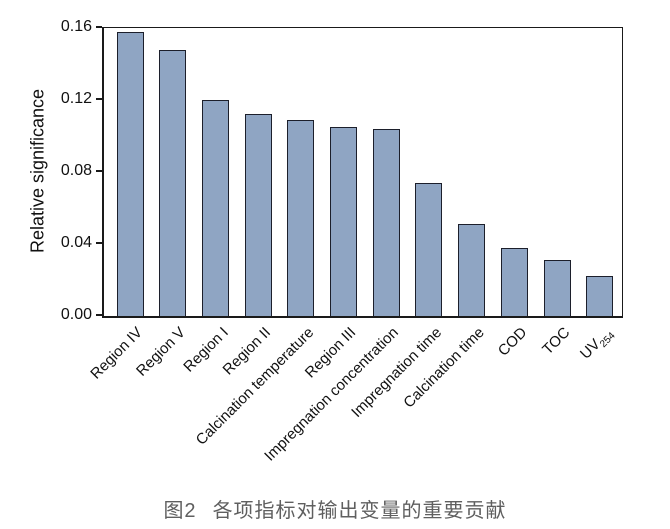  What do you see at coordinates (173, 182) in the screenshot?
I see `bar-region-v` at bounding box center [173, 182].